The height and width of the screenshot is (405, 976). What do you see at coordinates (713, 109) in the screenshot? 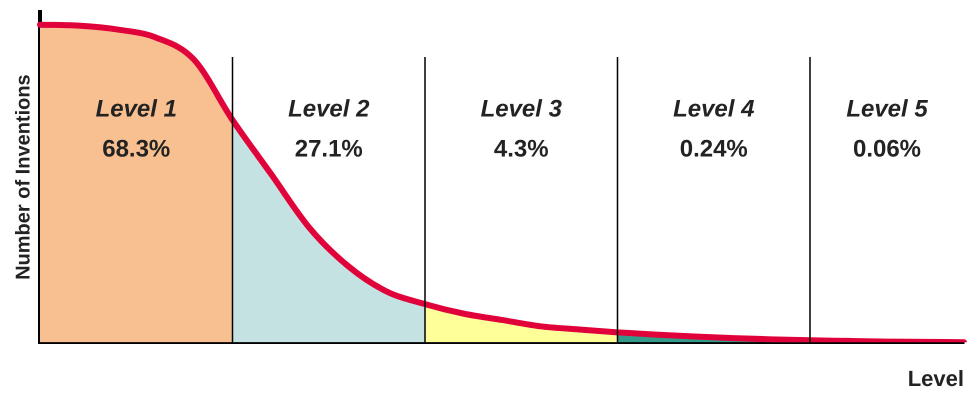
I see `annotation: Level 4` at bounding box center [713, 109].